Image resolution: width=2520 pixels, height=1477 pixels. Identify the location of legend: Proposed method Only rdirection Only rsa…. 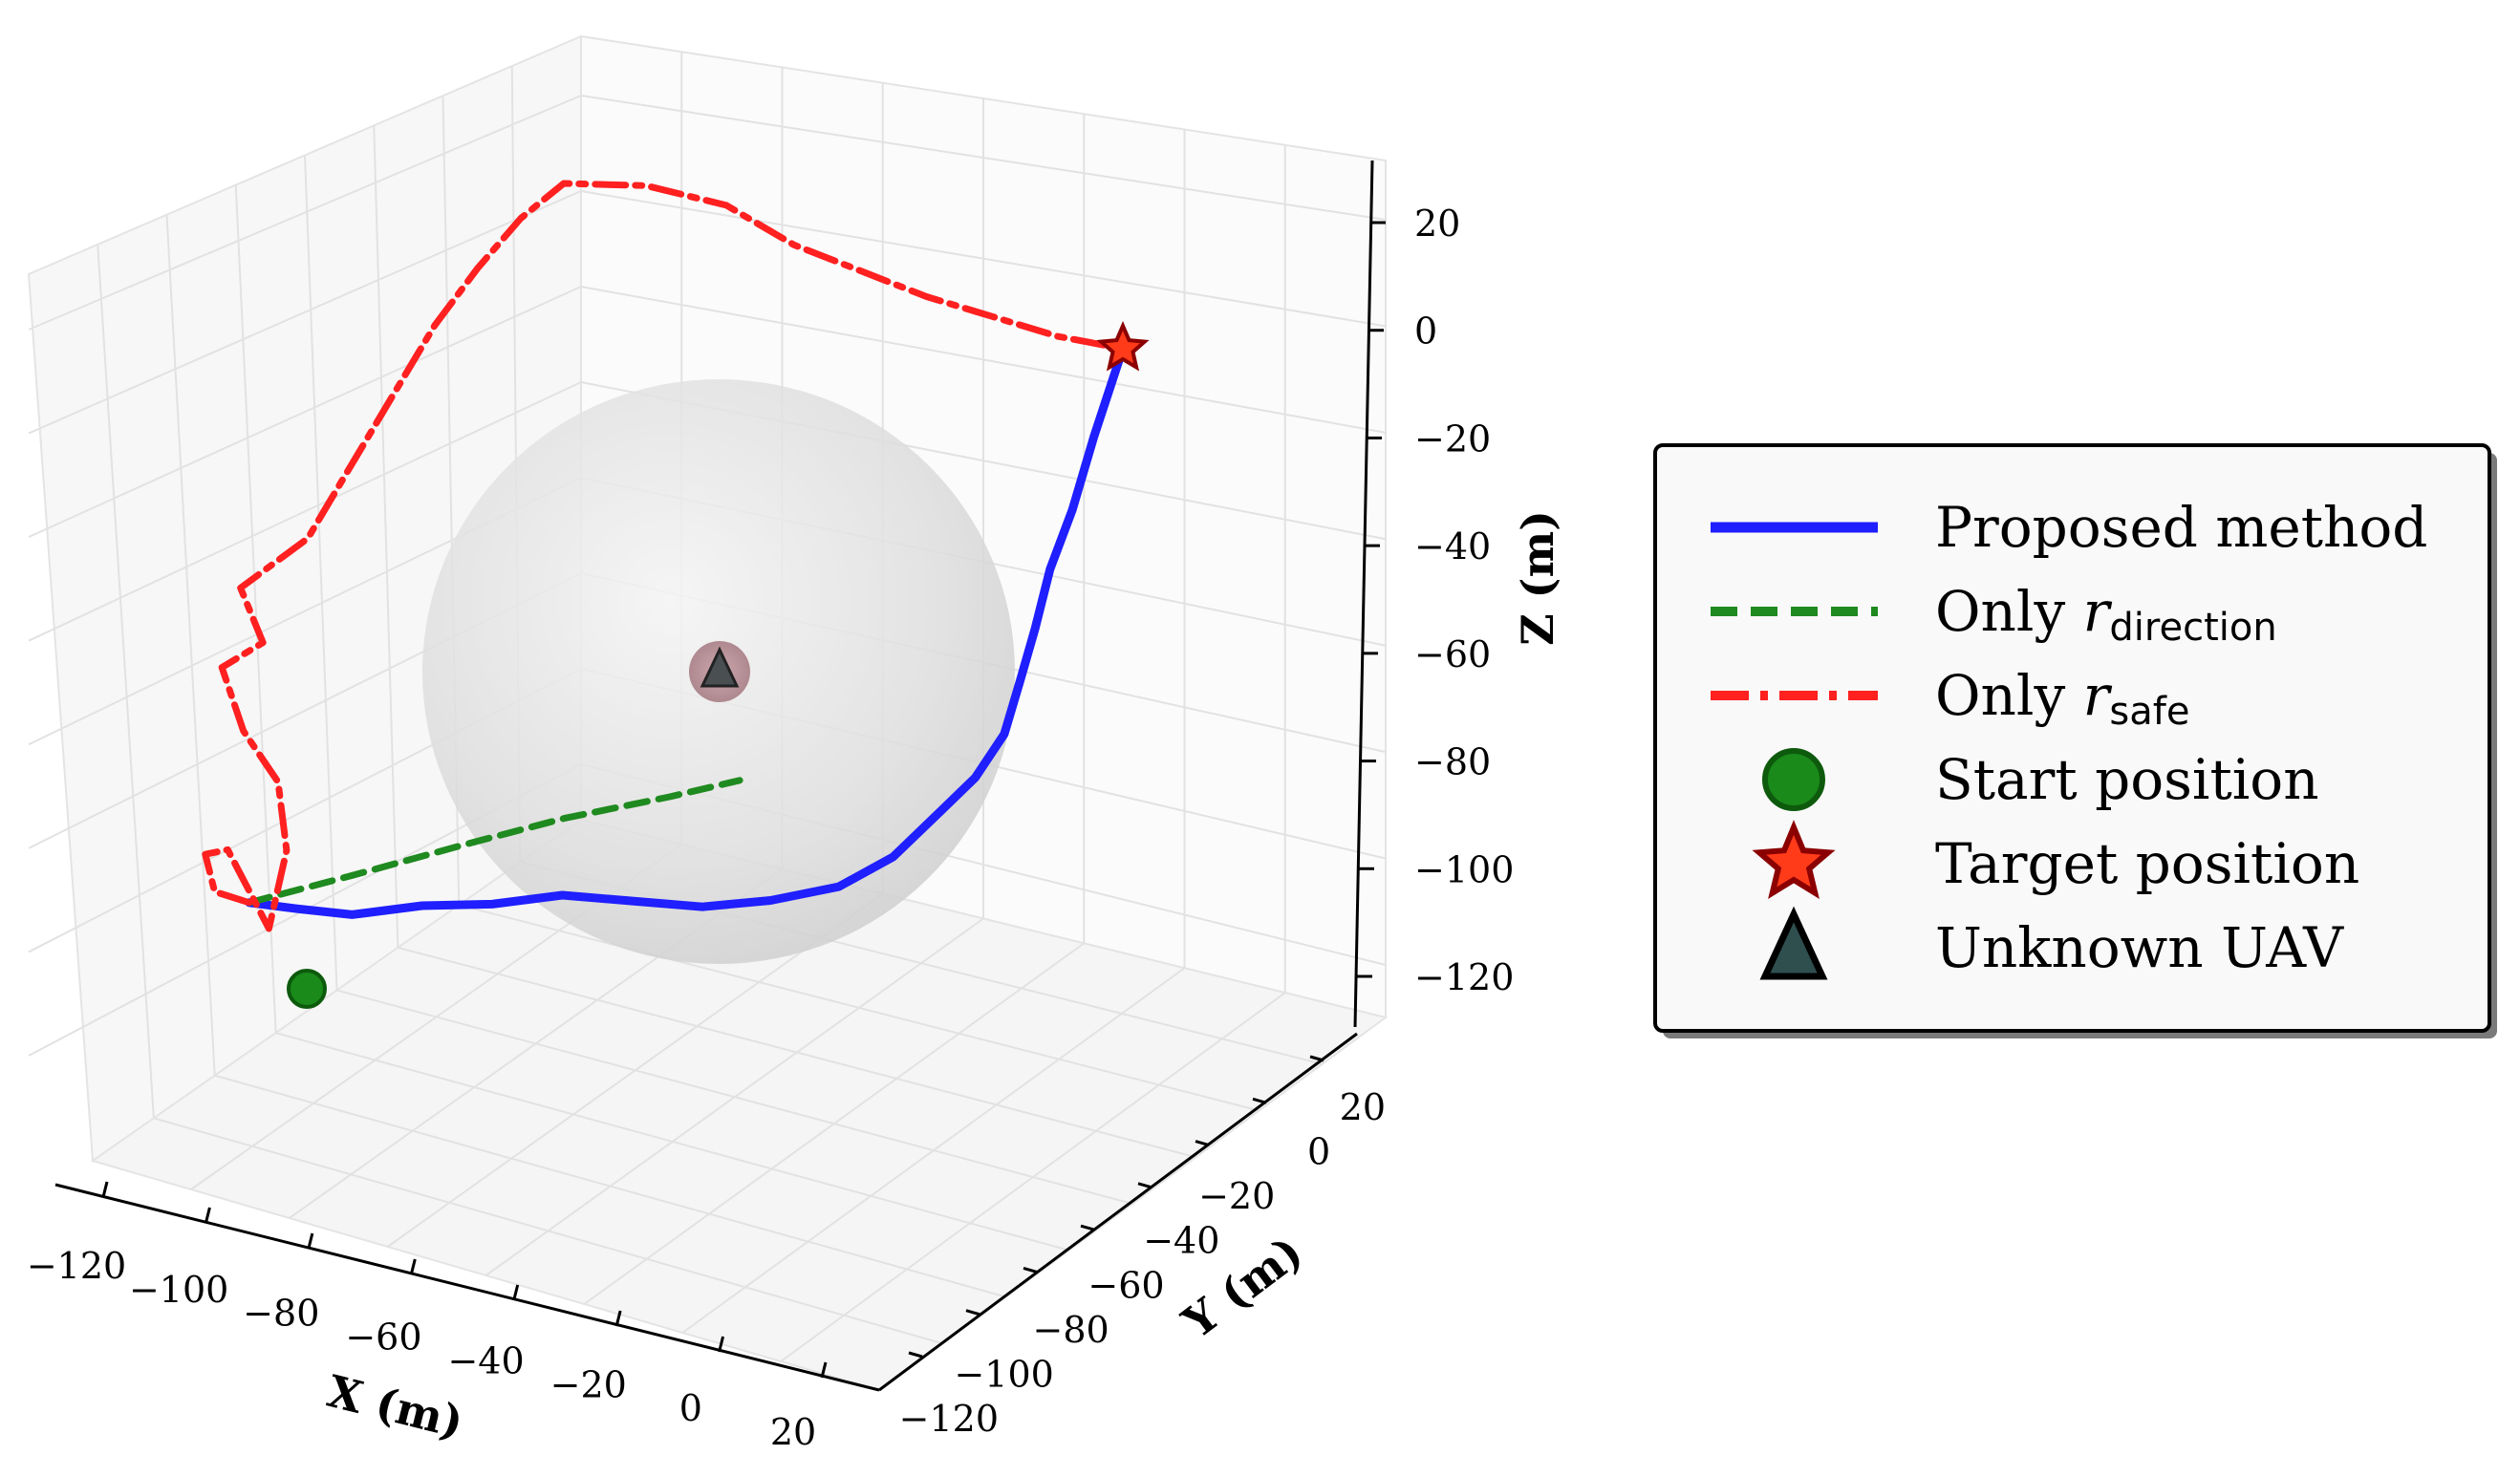
(2075, 740).